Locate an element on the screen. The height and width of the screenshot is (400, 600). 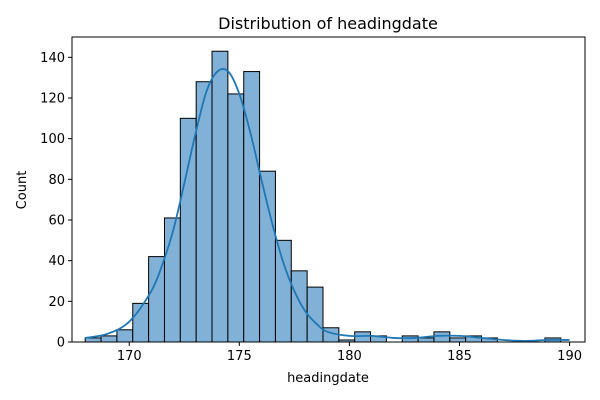
y-tick-label: 120 is located at coordinates (52, 99).